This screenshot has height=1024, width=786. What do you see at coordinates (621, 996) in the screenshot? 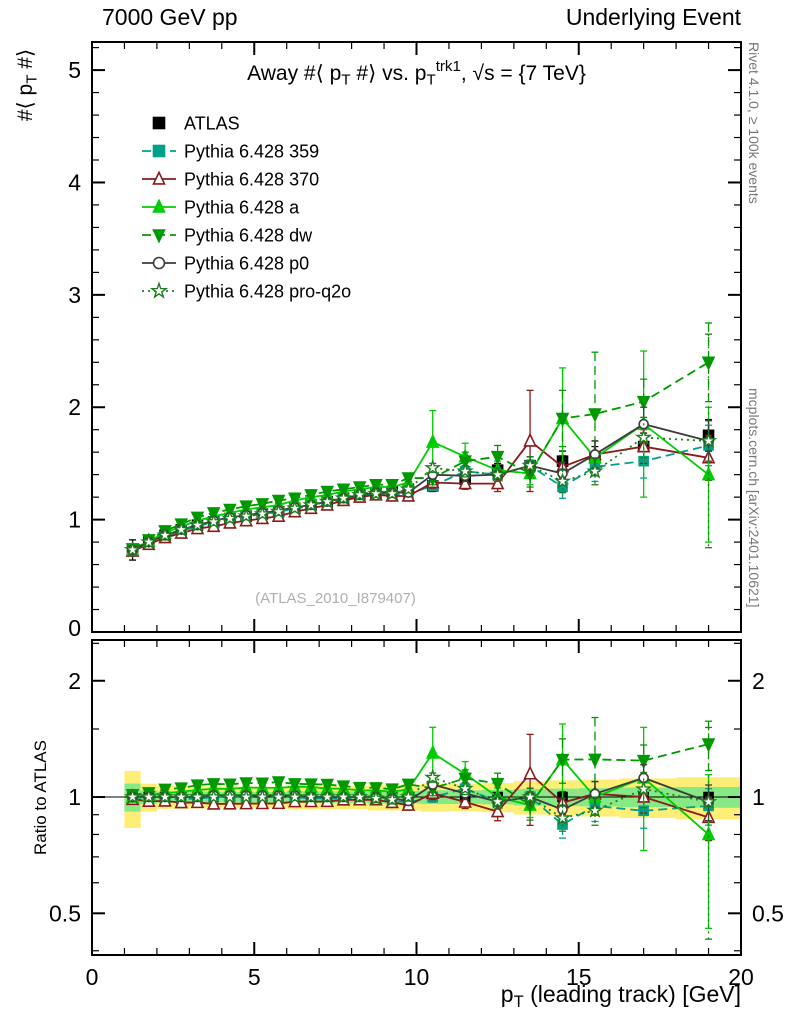
I see `x-axis-label: pT (leading track) [GeV]` at bounding box center [621, 996].